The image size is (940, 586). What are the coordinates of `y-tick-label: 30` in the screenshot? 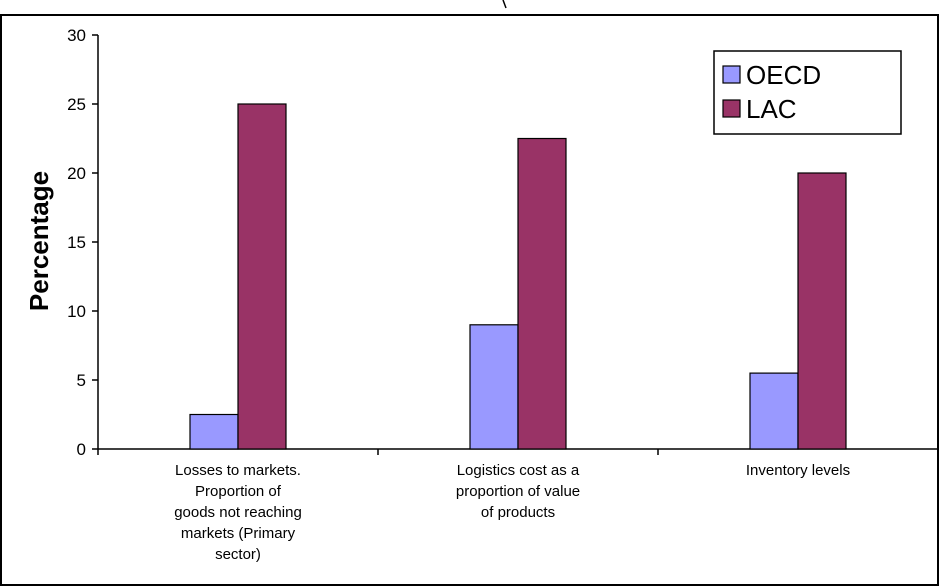 It's located at (76, 35).